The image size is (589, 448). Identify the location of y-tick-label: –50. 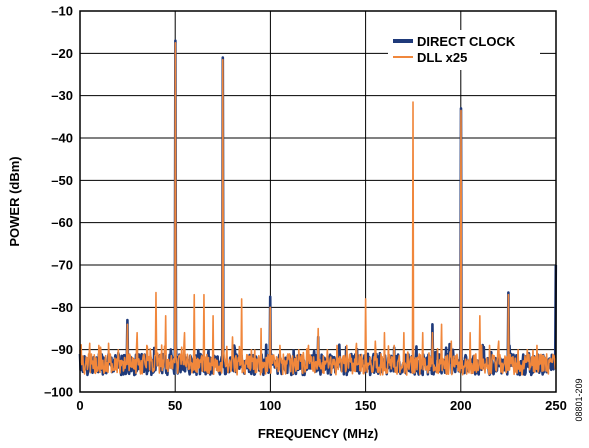
(62, 180).